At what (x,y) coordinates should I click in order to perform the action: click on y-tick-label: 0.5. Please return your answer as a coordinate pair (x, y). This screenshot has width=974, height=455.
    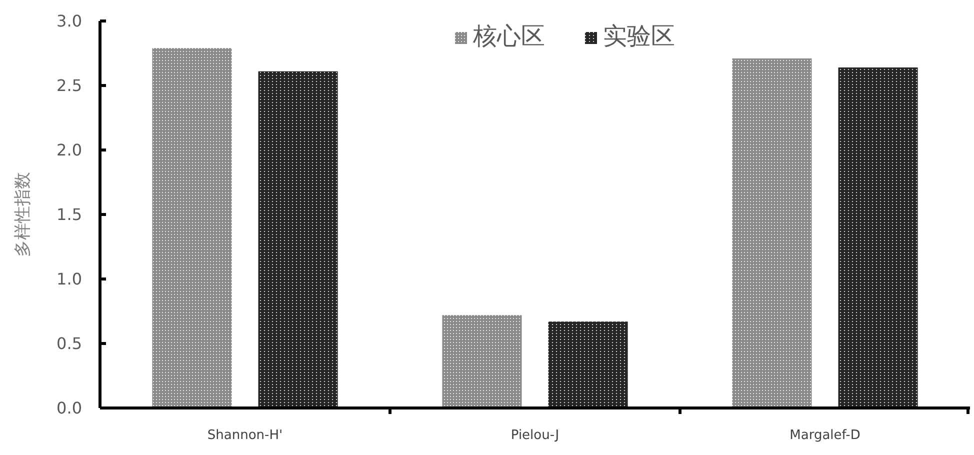
    Looking at the image, I should click on (69, 344).